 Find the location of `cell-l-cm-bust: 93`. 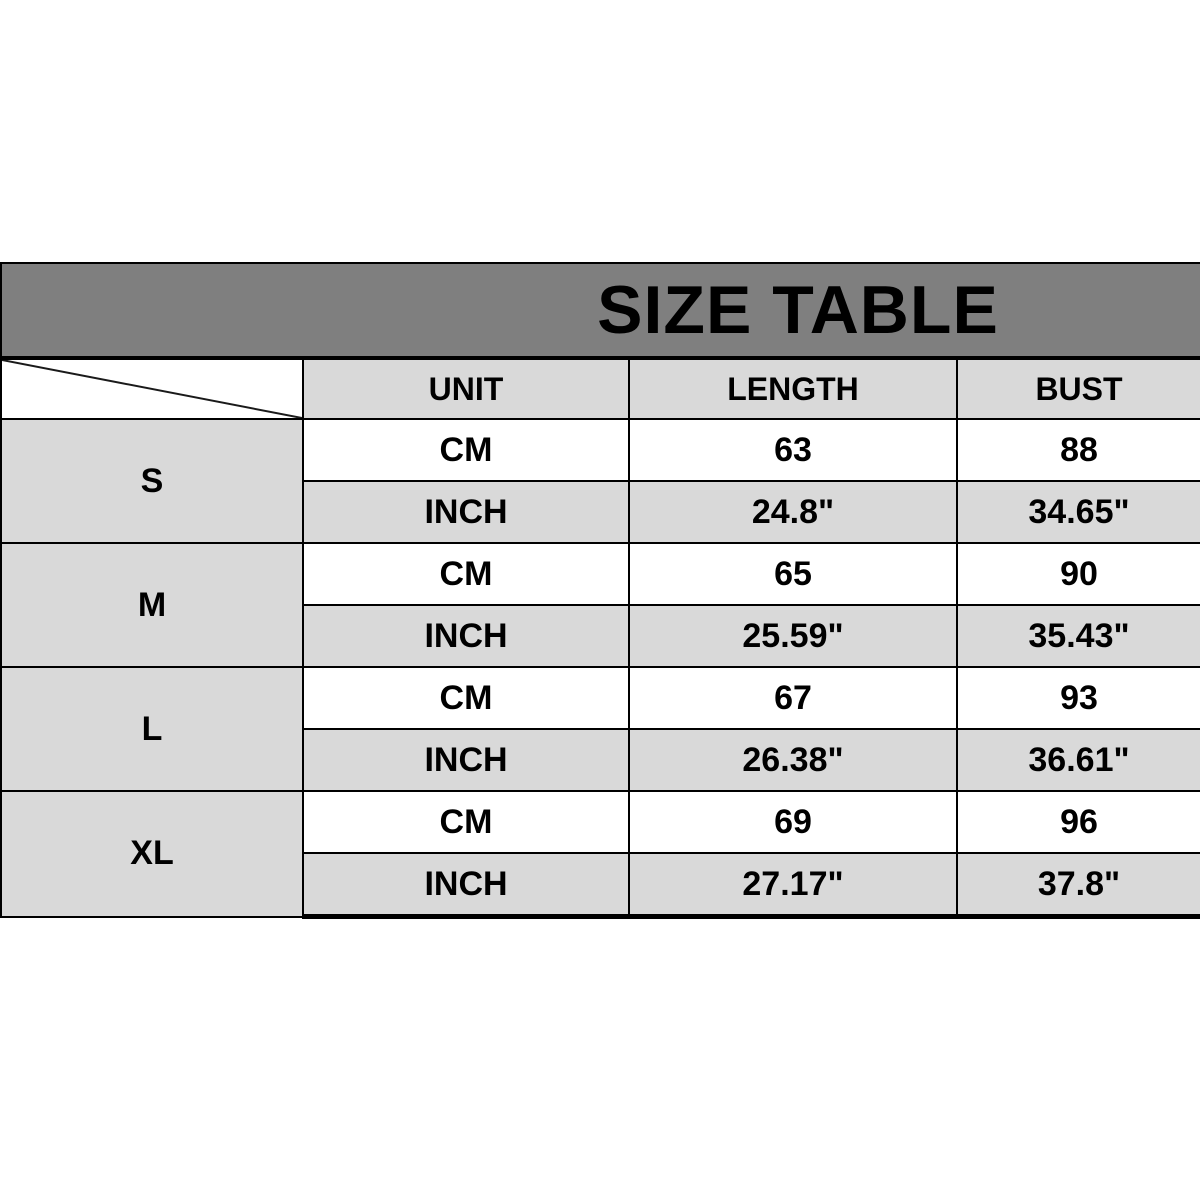

cell-l-cm-bust: 93 is located at coordinates (1078, 698).